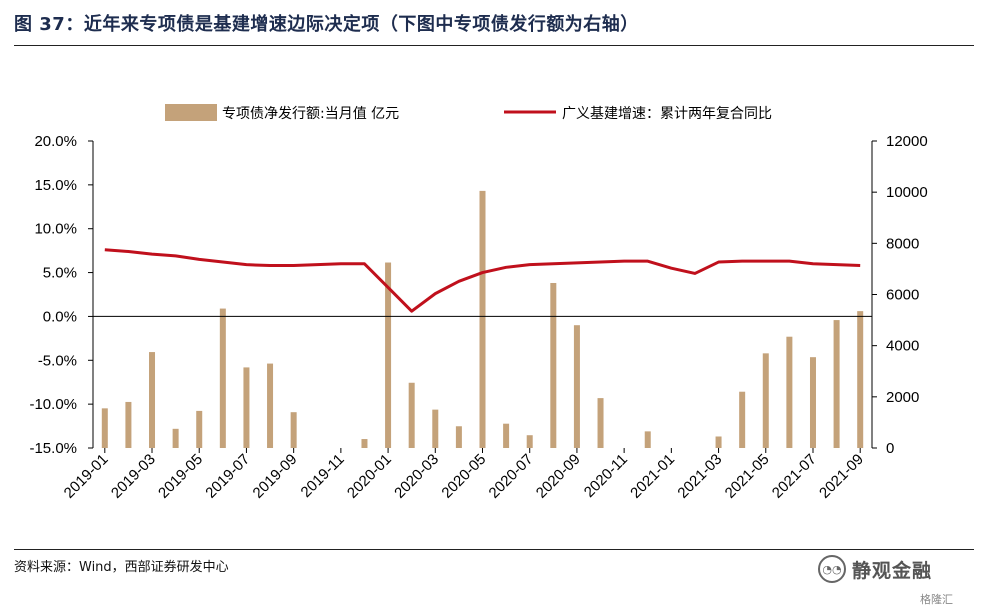 This screenshot has height=614, width=995. Describe the element at coordinates (275, 476) in the screenshot. I see `x-tick-label: 2019-09` at that location.